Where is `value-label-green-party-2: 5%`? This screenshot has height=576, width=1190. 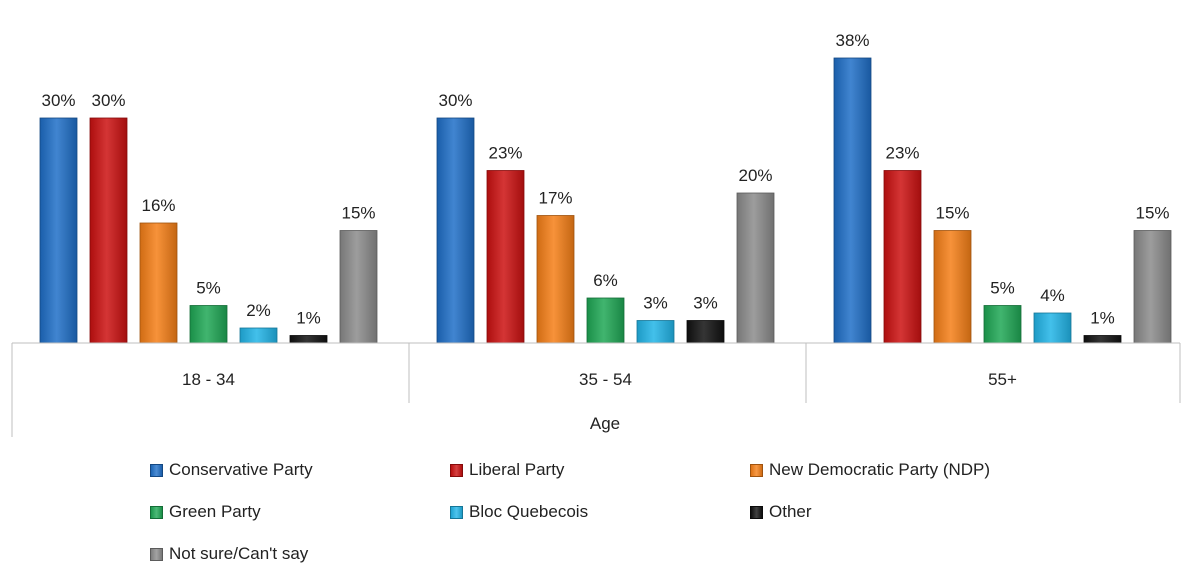
value-label-green-party-2: 5% is located at coordinates (1002, 288).